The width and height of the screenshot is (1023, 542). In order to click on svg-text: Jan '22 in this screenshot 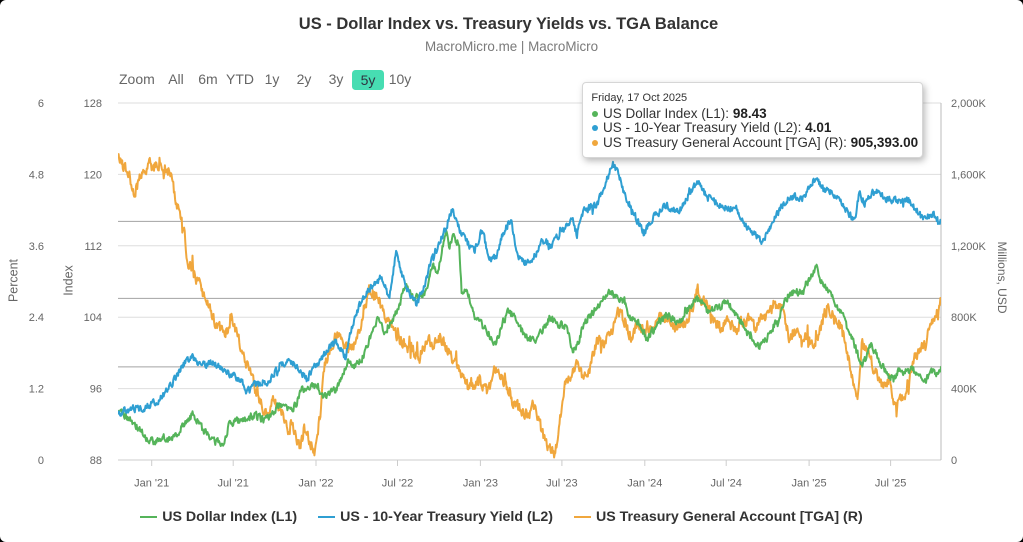, I will do `click(315, 484)`.